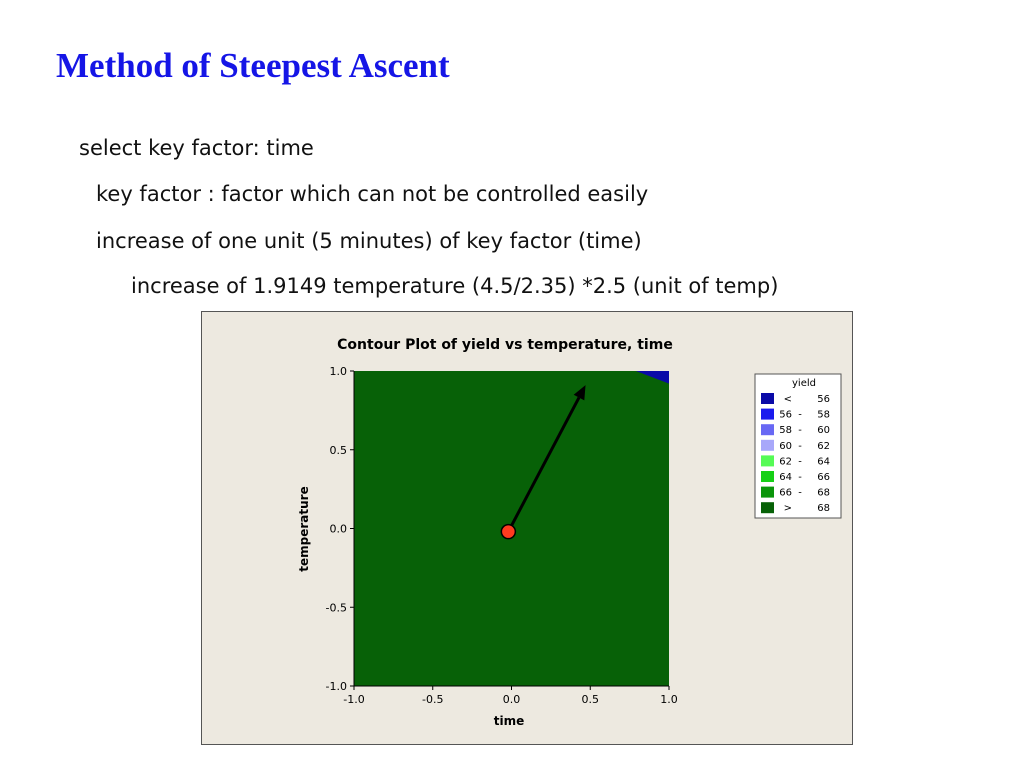  Describe the element at coordinates (823, 477) in the screenshot. I see `legend-range-high: 66` at that location.